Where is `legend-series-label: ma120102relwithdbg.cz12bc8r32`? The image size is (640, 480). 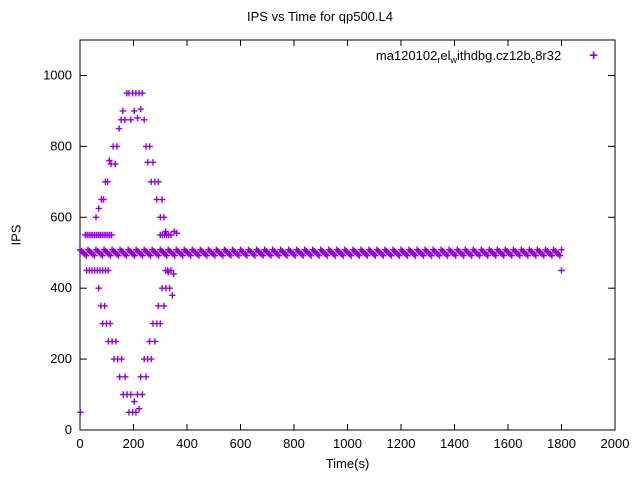
legend-series-label: ma120102relwithdbg.cz12bc8r32 is located at coordinates (468, 56).